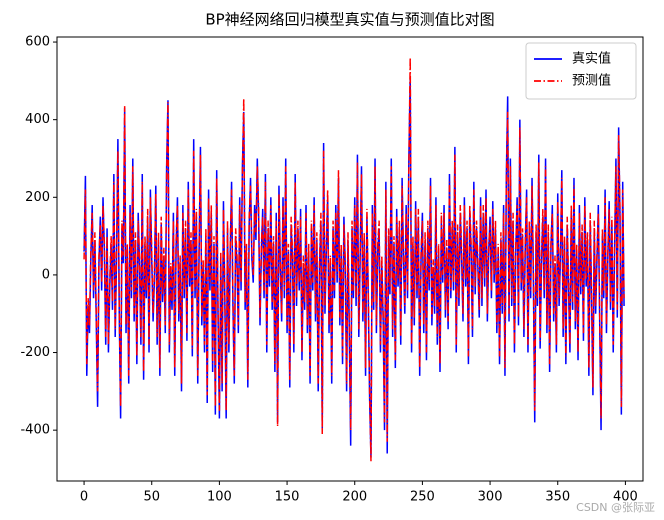 The image size is (664, 520). Describe the element at coordinates (35, 352) in the screenshot. I see `y-tick-label: -200` at that location.